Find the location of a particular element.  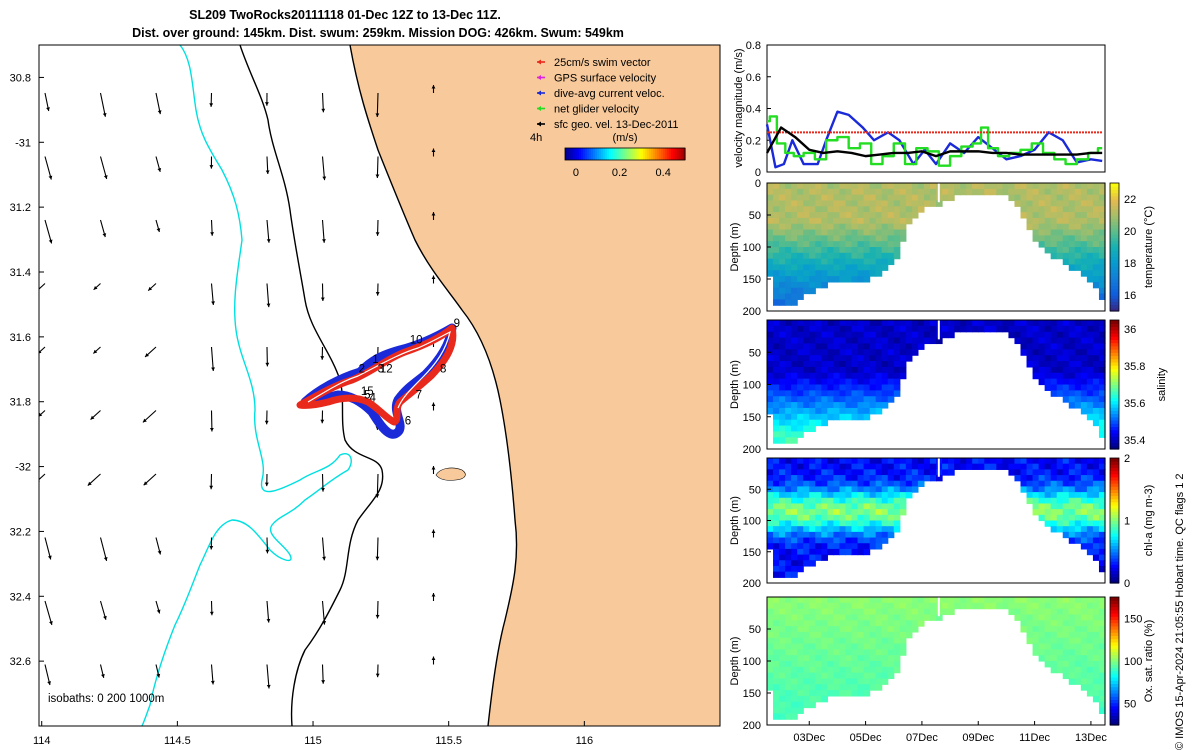

section-colorbar-tick-label: 16 is located at coordinates (1130, 296).